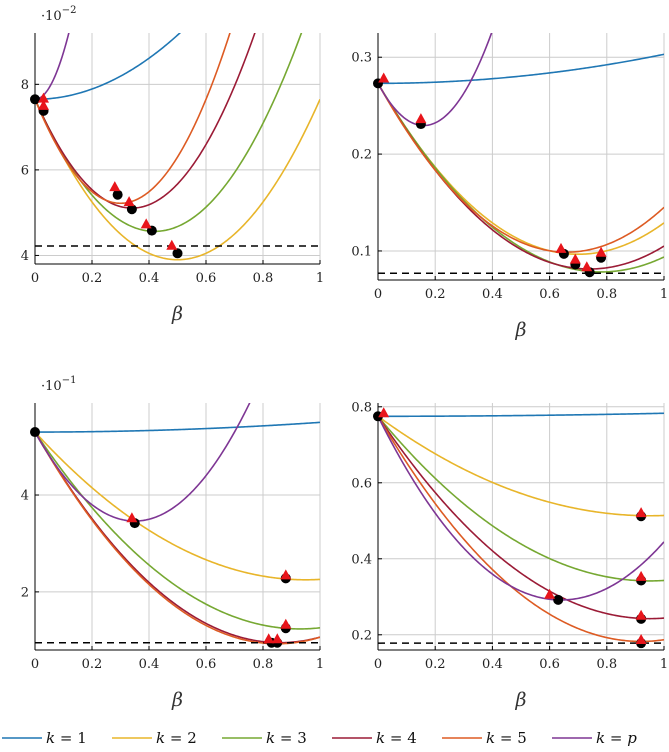 This screenshot has width=669, height=752. Describe the element at coordinates (361, 58) in the screenshot. I see `y-tick-label: 0.3` at that location.